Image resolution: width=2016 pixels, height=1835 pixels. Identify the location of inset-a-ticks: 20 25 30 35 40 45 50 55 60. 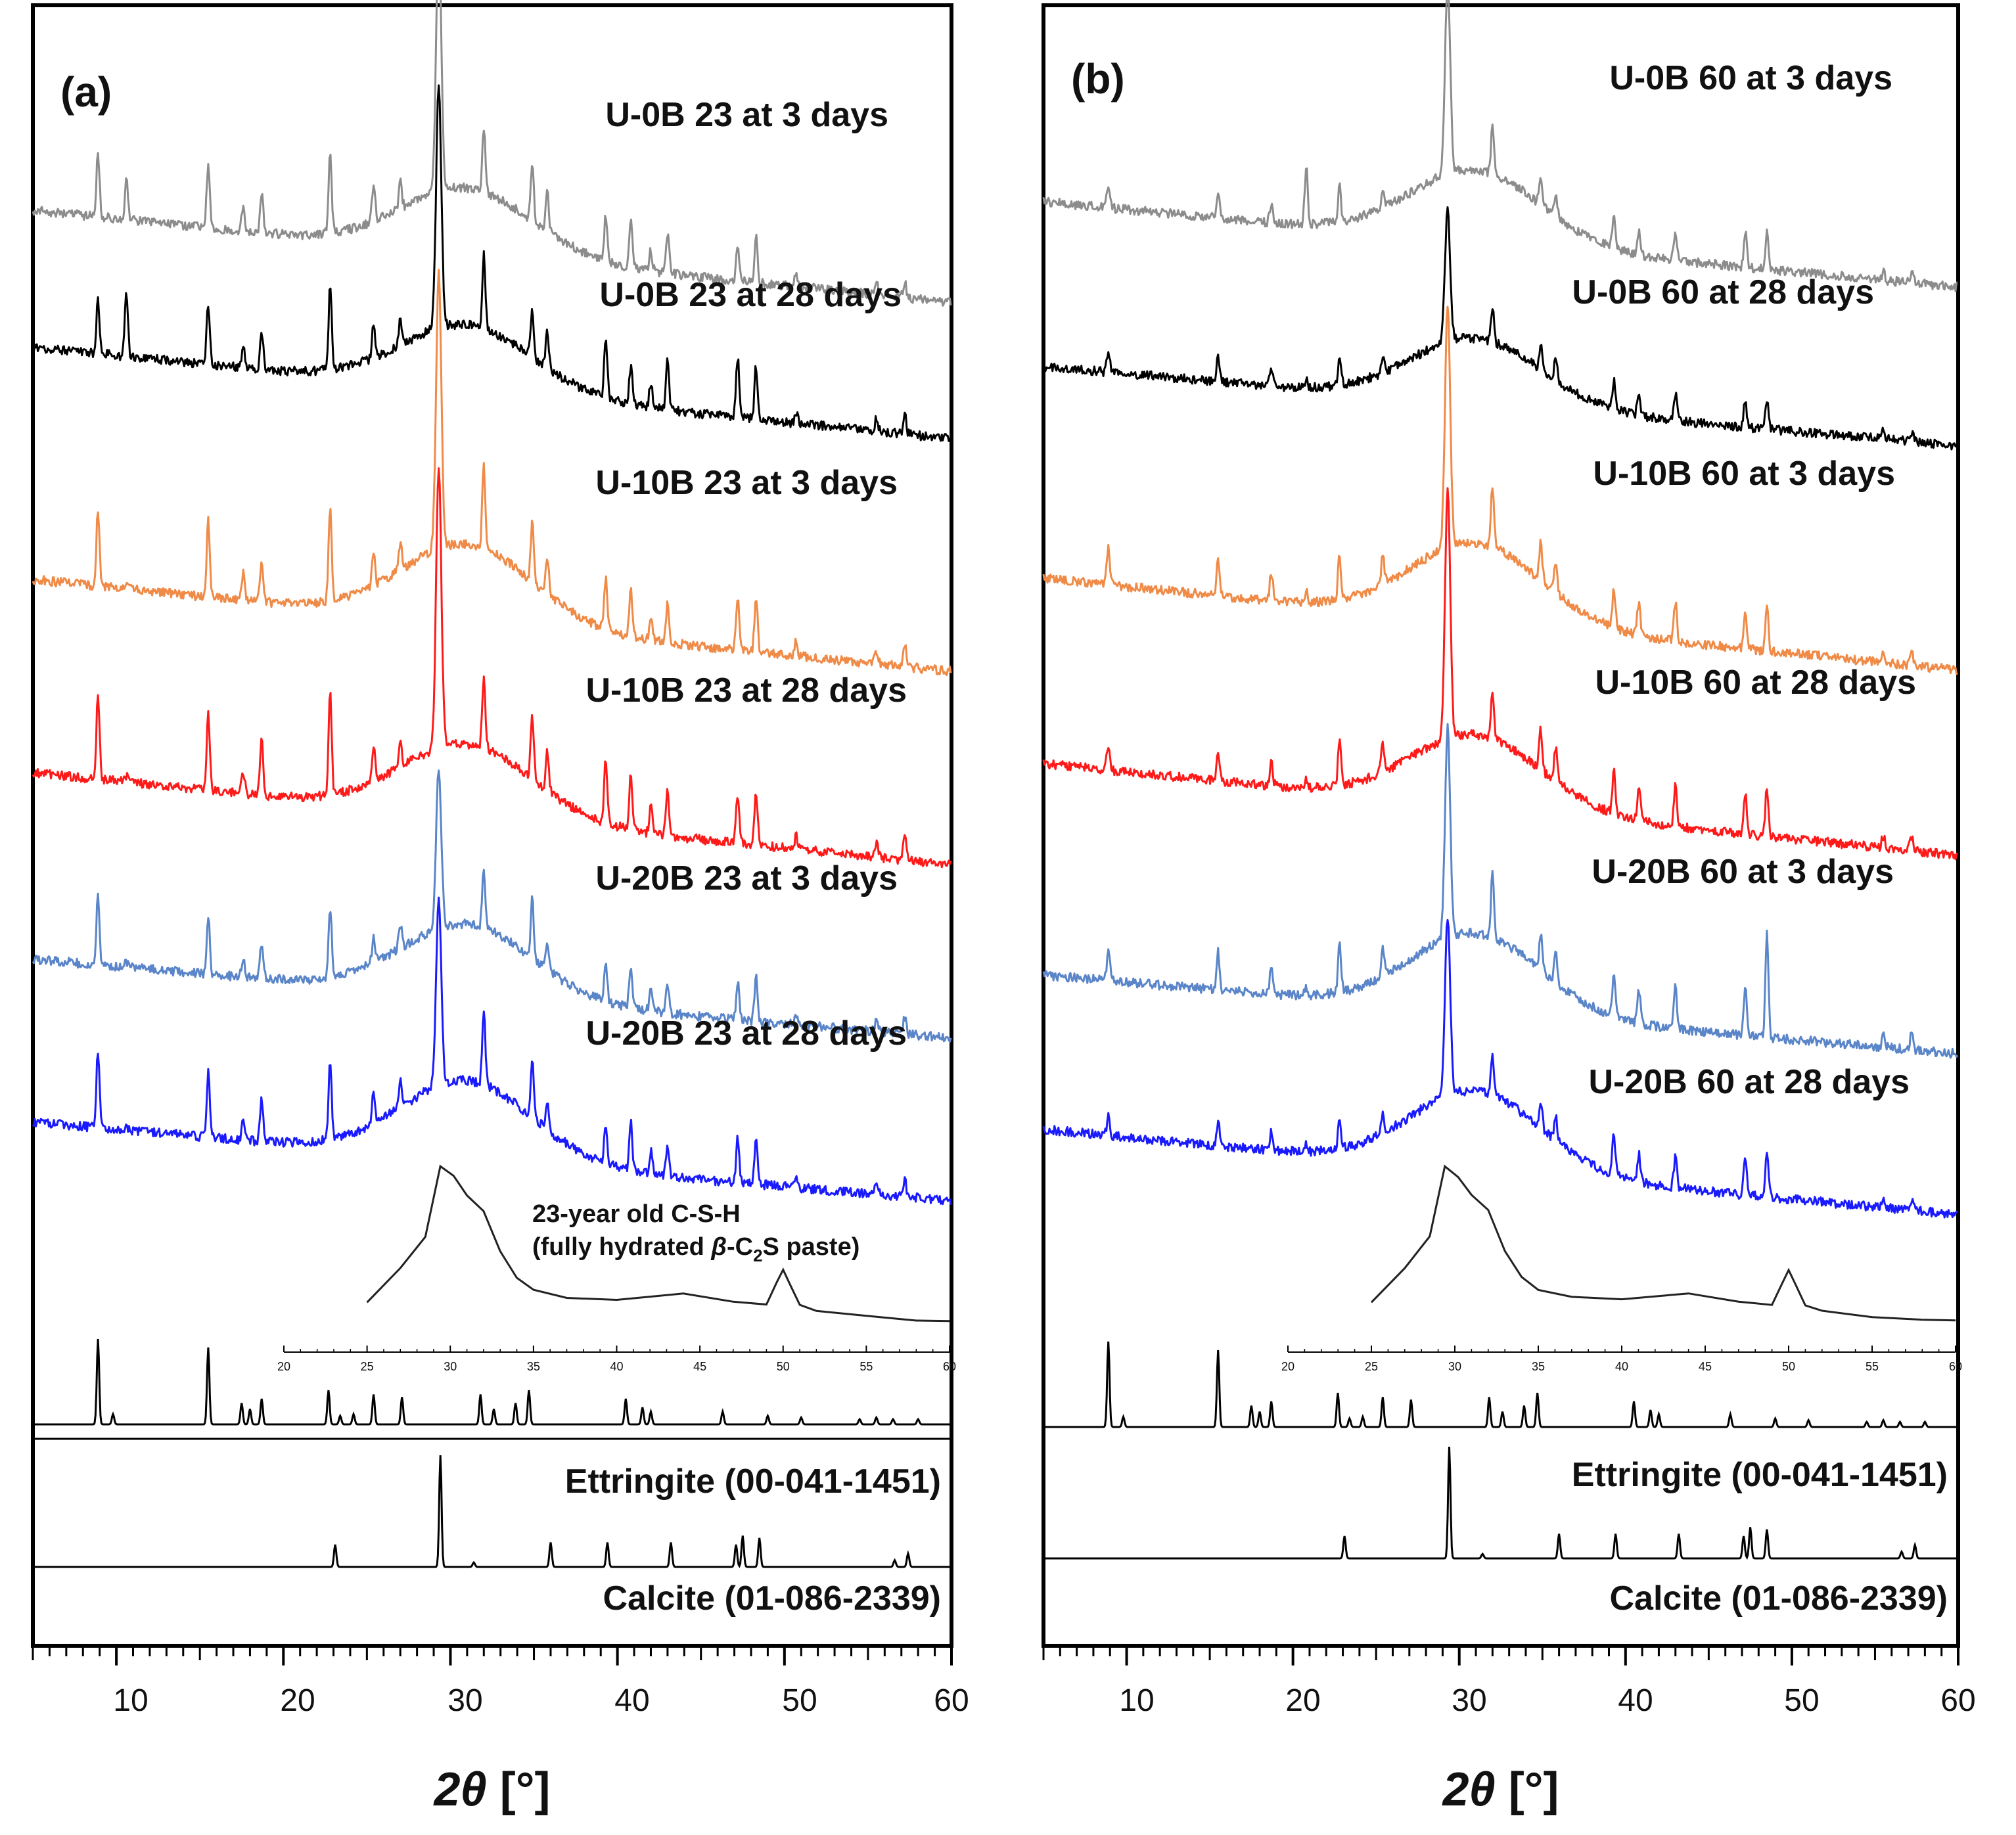
(616, 1359).